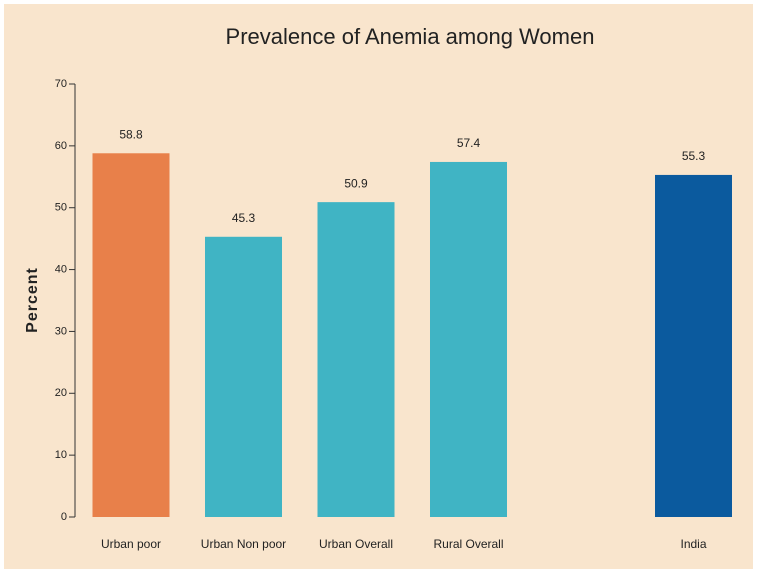 The width and height of the screenshot is (757, 573). What do you see at coordinates (61, 146) in the screenshot?
I see `y-tick-label: 60` at bounding box center [61, 146].